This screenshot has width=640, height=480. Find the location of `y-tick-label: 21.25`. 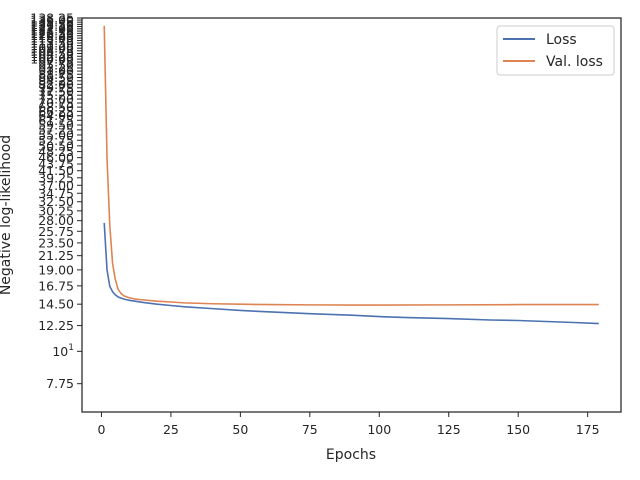

y-tick-label: 21.25 is located at coordinates (56, 255).